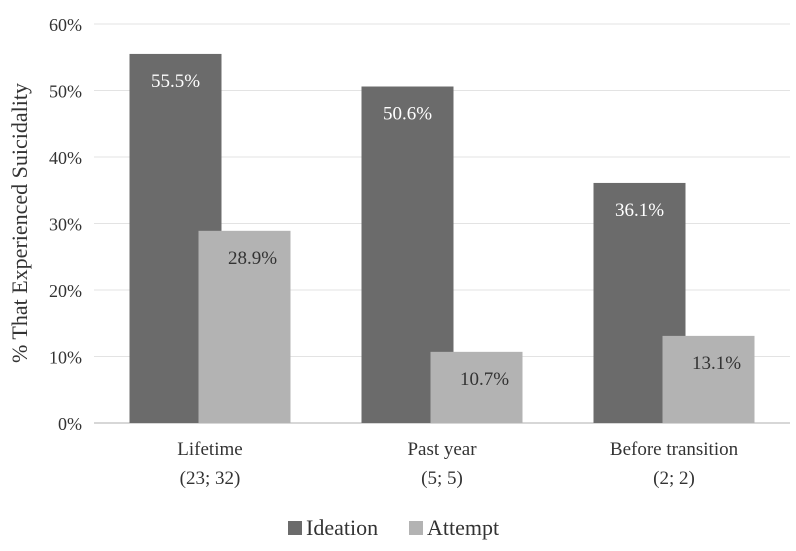  Describe the element at coordinates (175, 81) in the screenshot. I see `data-label-ideation-0: 55.5%` at that location.